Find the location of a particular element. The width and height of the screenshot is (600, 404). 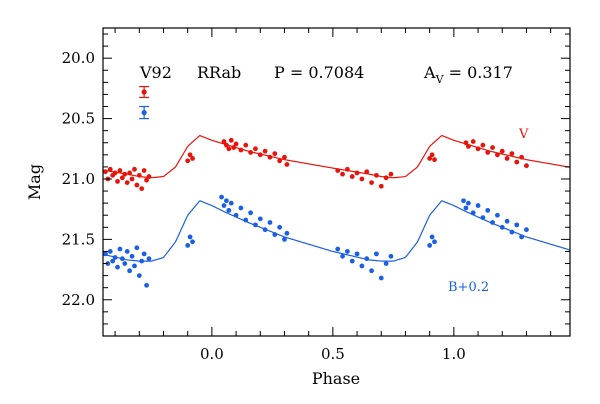

annotation-layer: V92 RRab P = 0.7084 AV = 0.317 is located at coordinates (326, 74).